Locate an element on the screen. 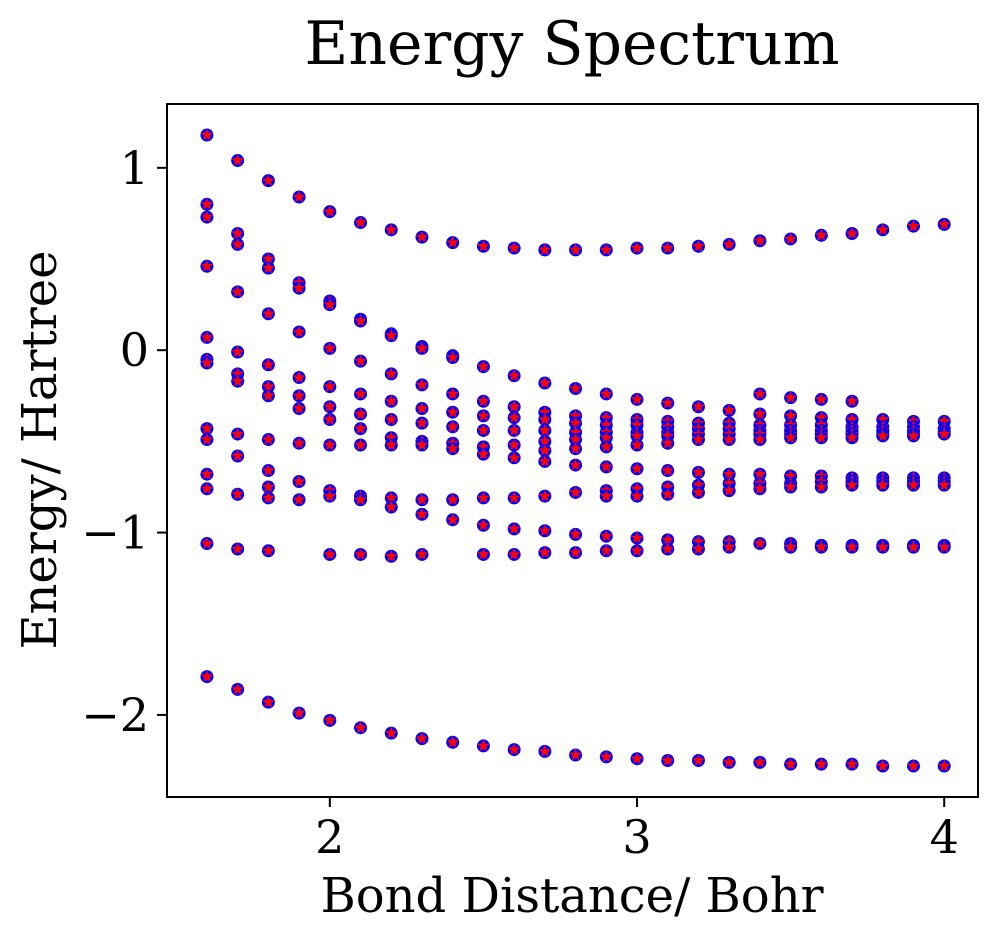 The width and height of the screenshot is (994, 937). y-tick-label: −2 is located at coordinates (115, 715).